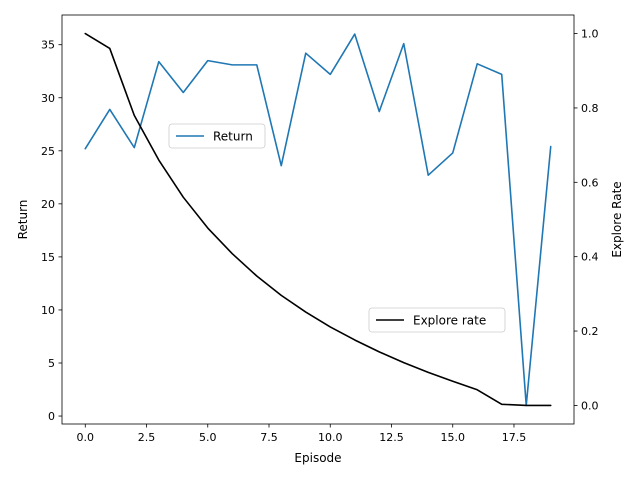  I want to click on legend-explore-rate-frame, so click(437, 320).